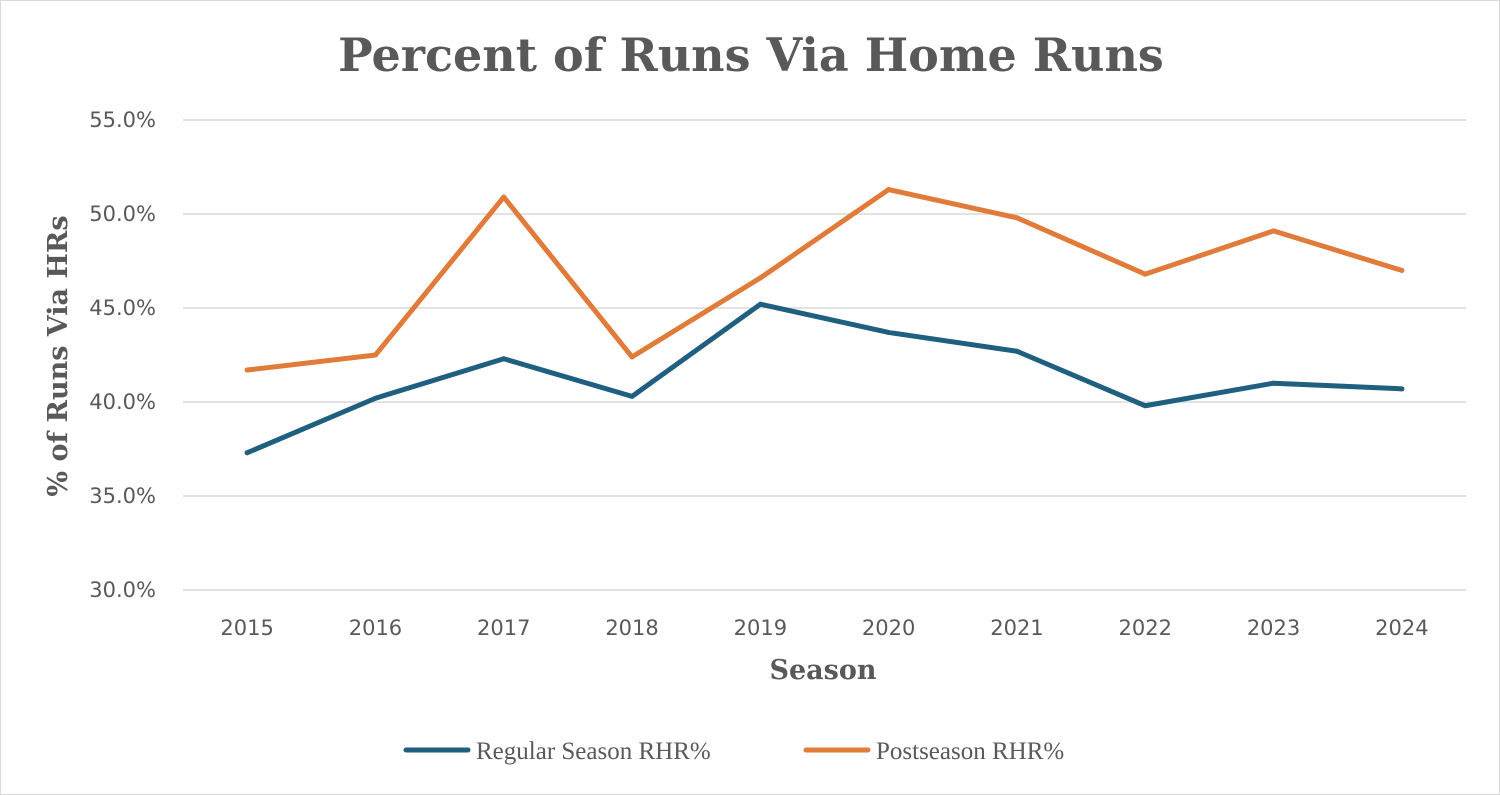 This screenshot has width=1500, height=795. Describe the element at coordinates (122, 214) in the screenshot. I see `y-tick-label: 50.0%` at that location.